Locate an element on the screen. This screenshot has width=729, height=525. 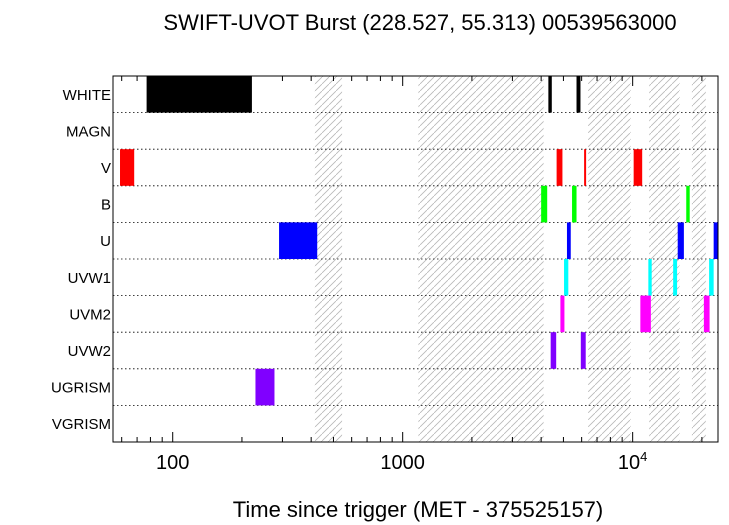
row-label-magn: MAGN is located at coordinates (88, 131).